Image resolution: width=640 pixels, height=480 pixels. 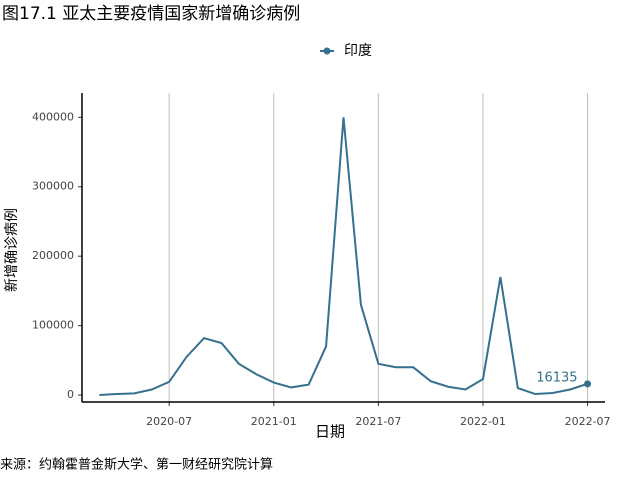 What do you see at coordinates (483, 421) in the screenshot?
I see `x-tick-label: 2022-01` at bounding box center [483, 421].